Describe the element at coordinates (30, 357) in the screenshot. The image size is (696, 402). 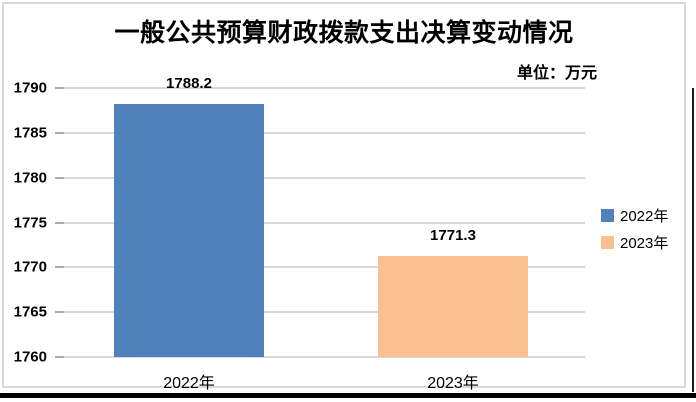
I see `y-tick-label: 1760` at that location.